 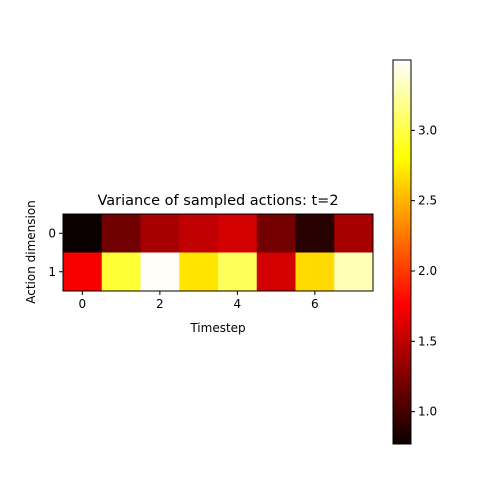 I want to click on colorbar-ticks: 1.0 1.5 2.0 2.5 3.0, so click(x=424, y=271).